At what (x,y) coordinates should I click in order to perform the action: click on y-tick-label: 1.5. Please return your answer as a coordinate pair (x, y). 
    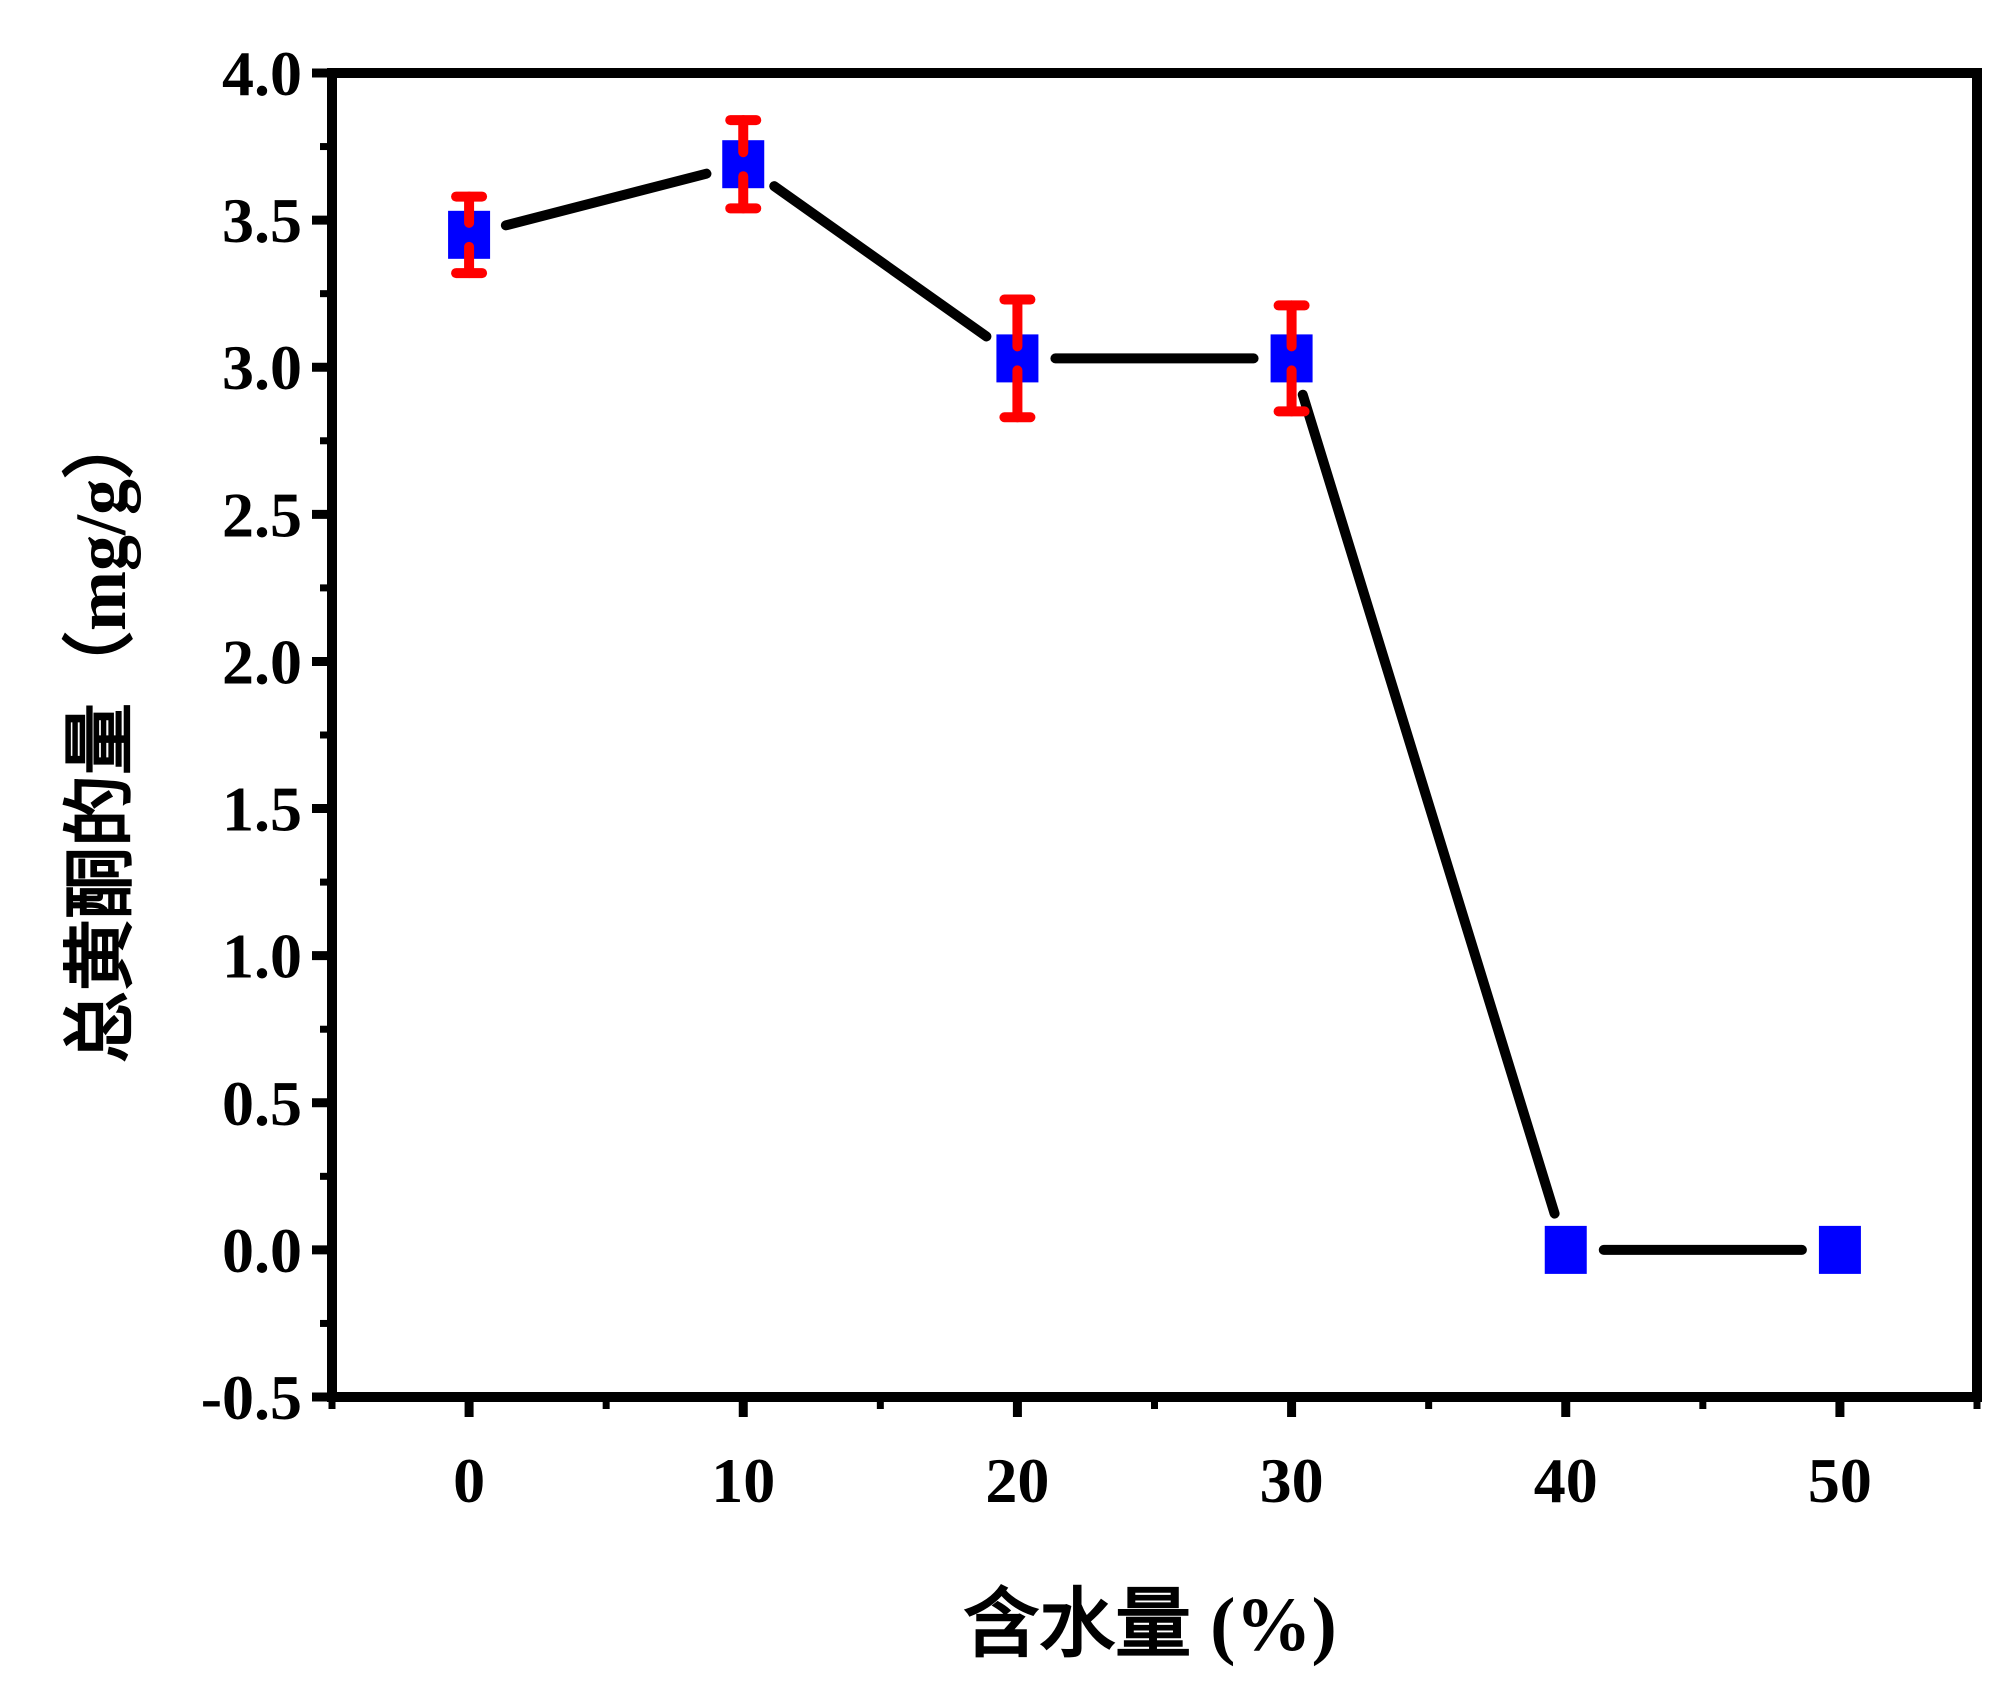
    Looking at the image, I should click on (262, 809).